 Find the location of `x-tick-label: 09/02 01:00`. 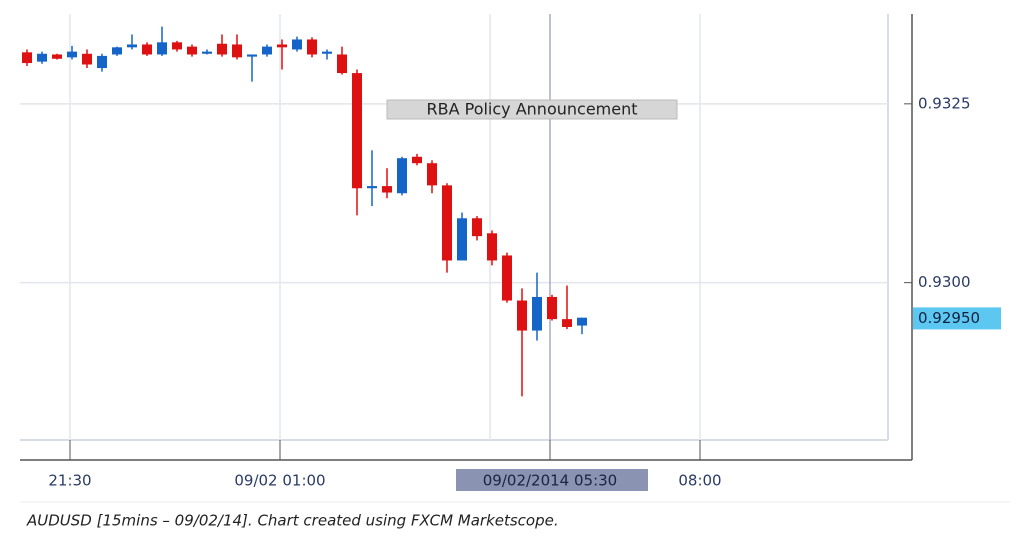

x-tick-label: 09/02 01:00 is located at coordinates (279, 481).